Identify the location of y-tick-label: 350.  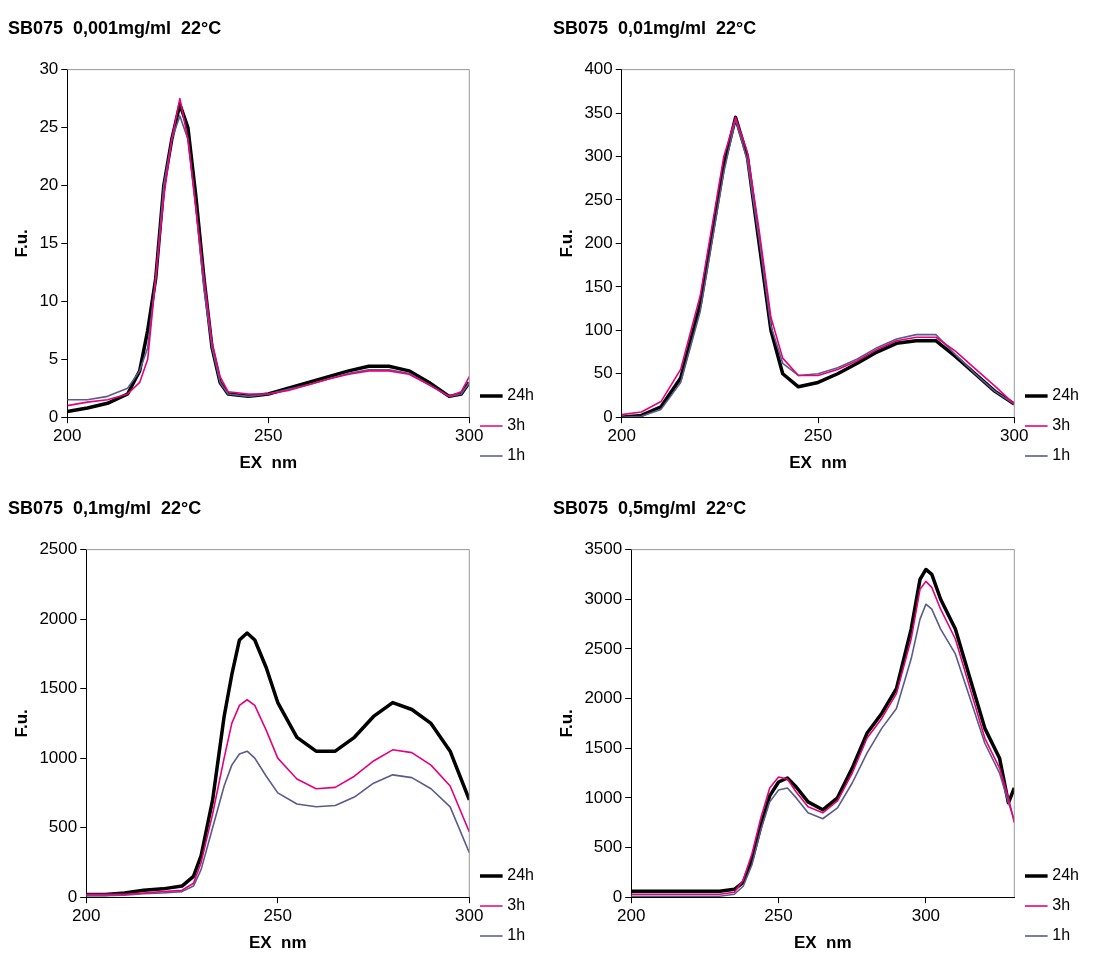
(598, 112).